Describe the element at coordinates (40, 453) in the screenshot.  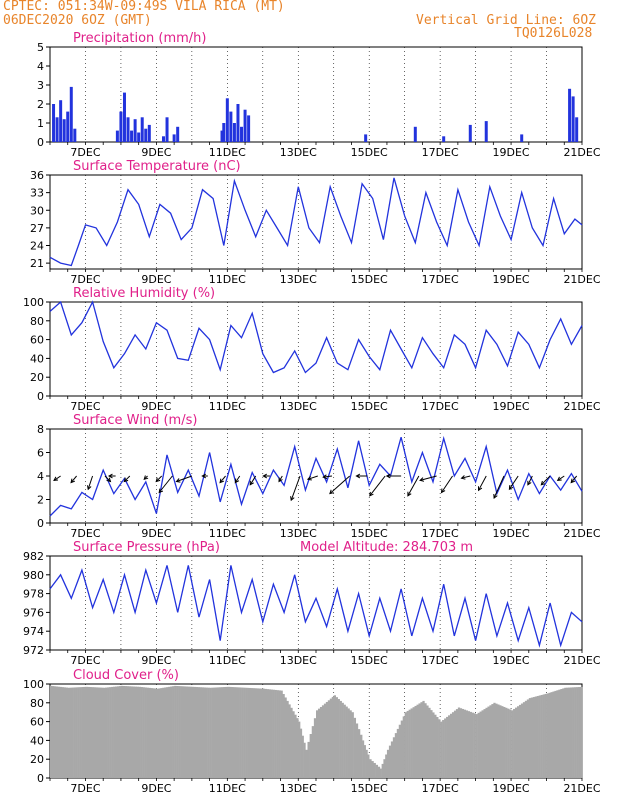
I see `y-tick-label: 6` at that location.